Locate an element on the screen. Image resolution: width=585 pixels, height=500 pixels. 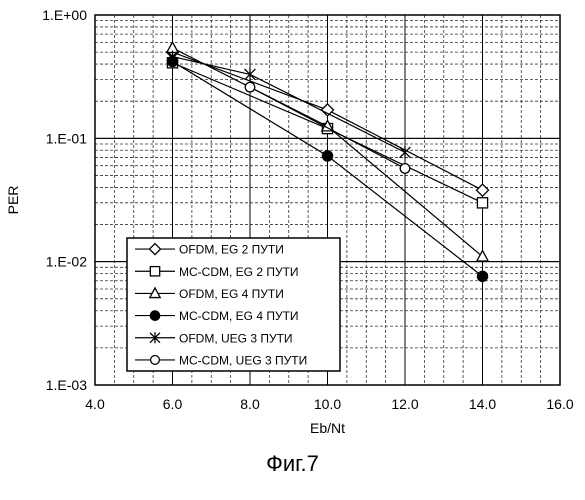
y-axis-label: PER is located at coordinates (13, 200).